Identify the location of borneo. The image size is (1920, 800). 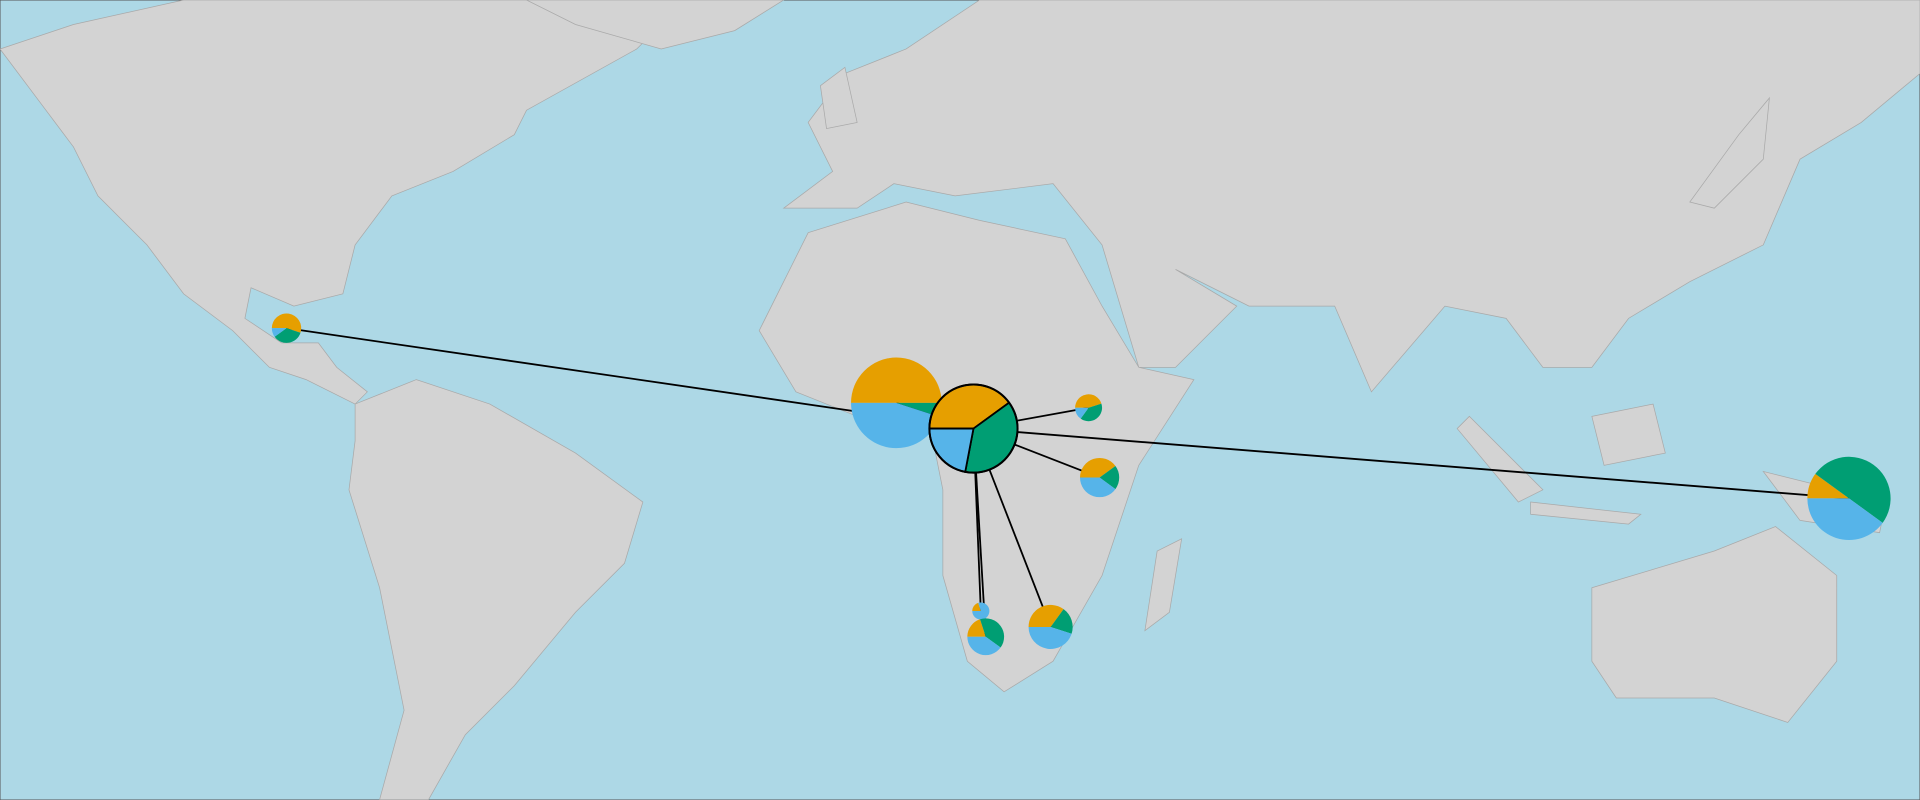
(1628, 434).